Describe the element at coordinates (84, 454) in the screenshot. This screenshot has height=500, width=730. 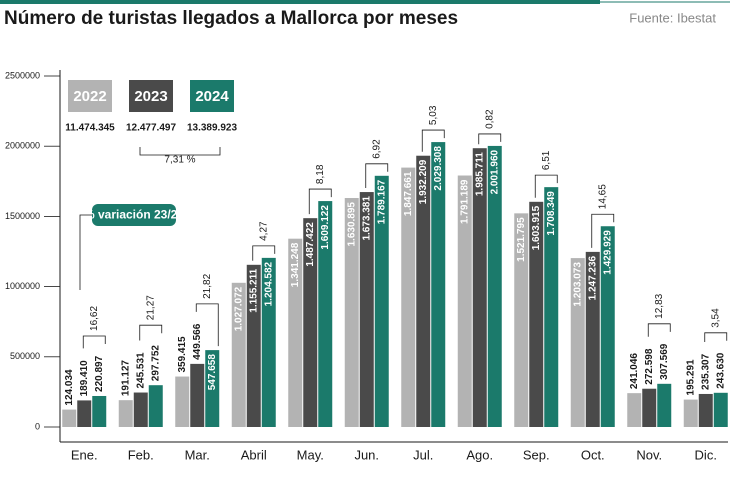
I see `x-tick-label: Ene.` at that location.